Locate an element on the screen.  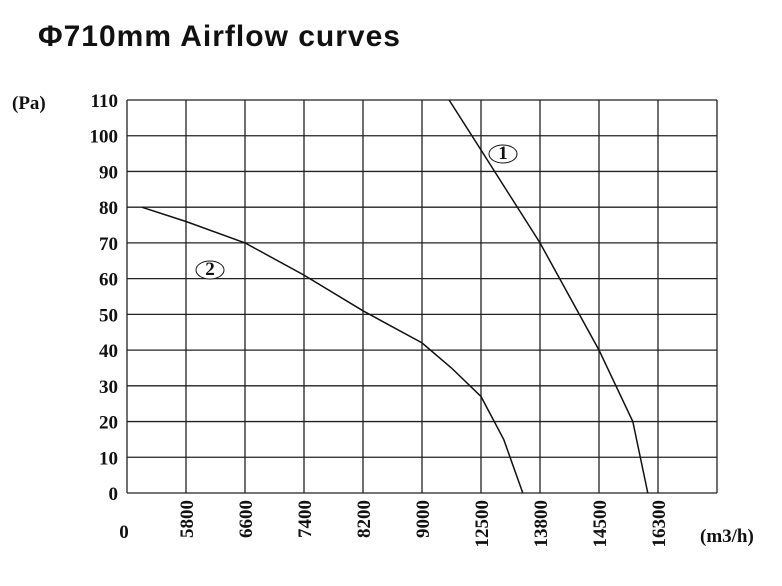
y-tick-label: 100 is located at coordinates (104, 137).